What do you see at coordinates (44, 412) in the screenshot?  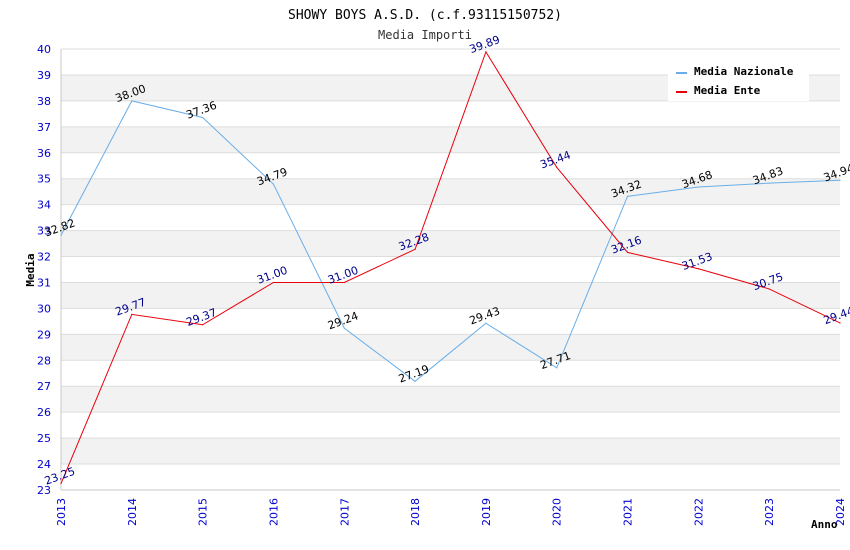 I see `y-tick-label: 26` at bounding box center [44, 412].